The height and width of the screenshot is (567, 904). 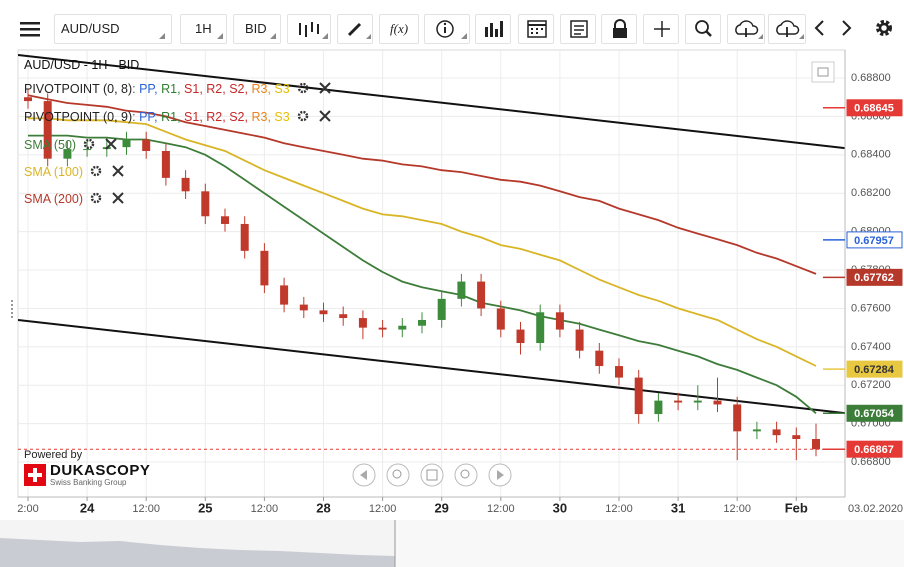 I want to click on crosshair-button, so click(x=661, y=29).